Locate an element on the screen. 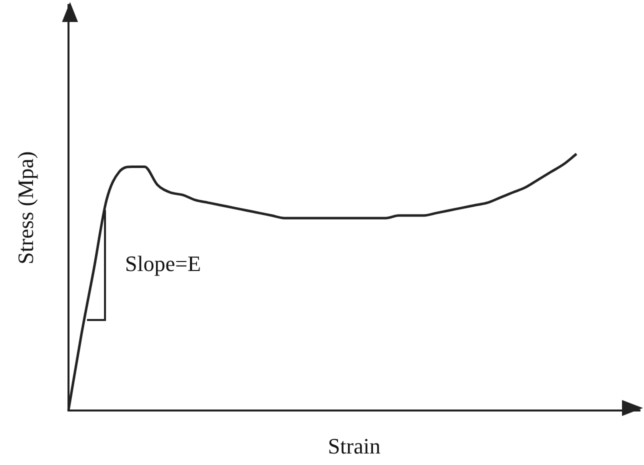 The height and width of the screenshot is (465, 644). x-axis-title: Strain is located at coordinates (354, 446).